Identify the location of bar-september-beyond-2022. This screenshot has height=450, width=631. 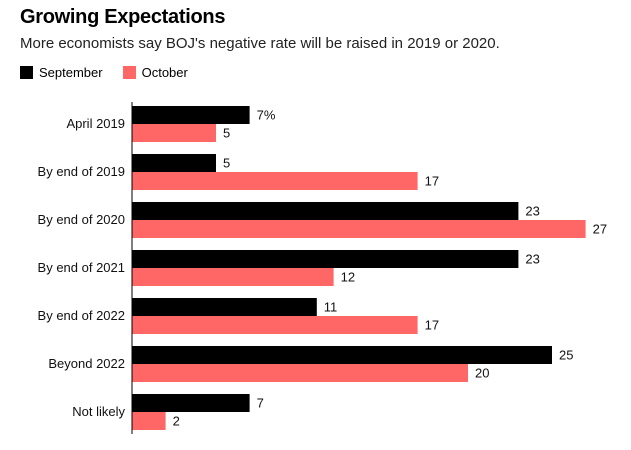
(342, 355).